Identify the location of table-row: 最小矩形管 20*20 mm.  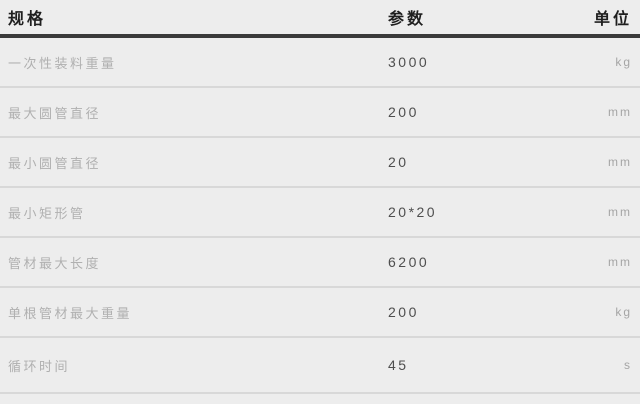
(320, 213).